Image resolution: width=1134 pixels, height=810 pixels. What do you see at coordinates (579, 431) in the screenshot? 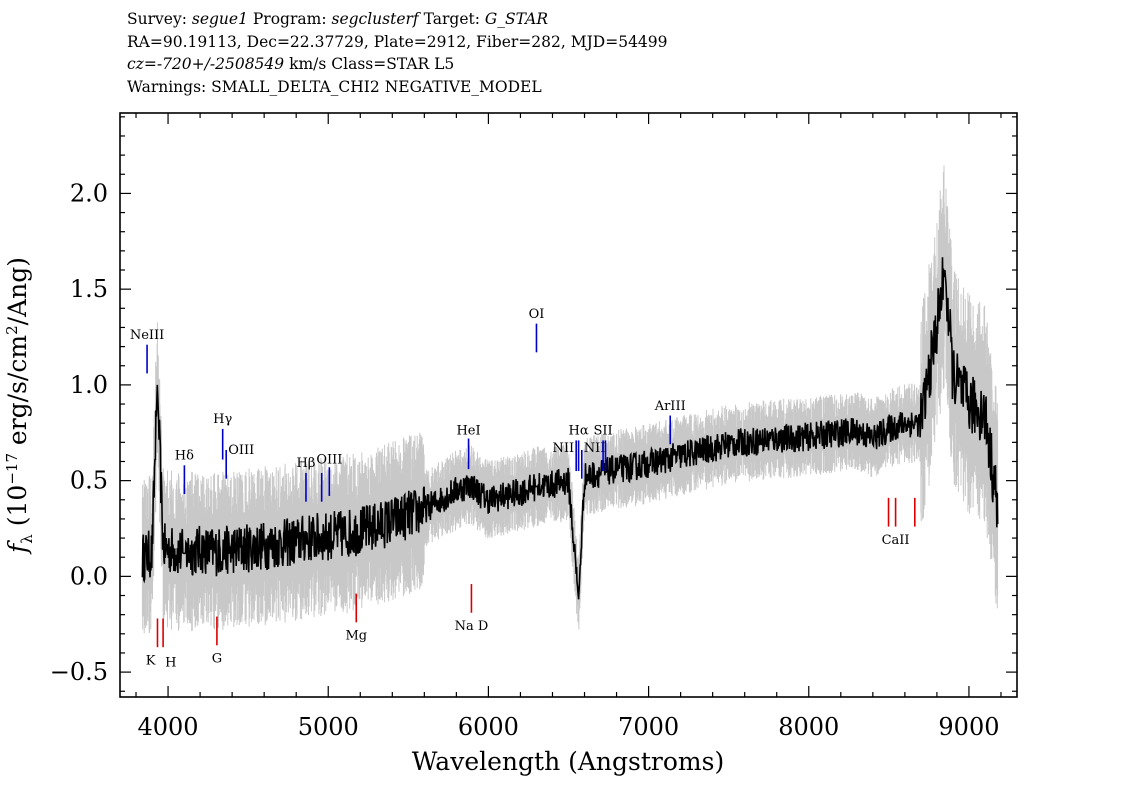
I see `line-label-hα: Hα` at bounding box center [579, 431].